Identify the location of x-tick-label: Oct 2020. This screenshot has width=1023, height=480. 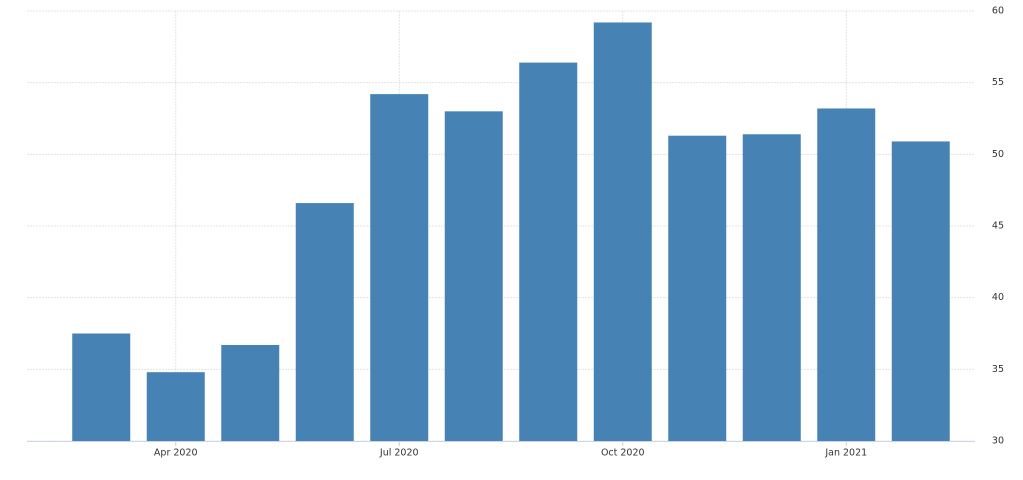
(623, 453).